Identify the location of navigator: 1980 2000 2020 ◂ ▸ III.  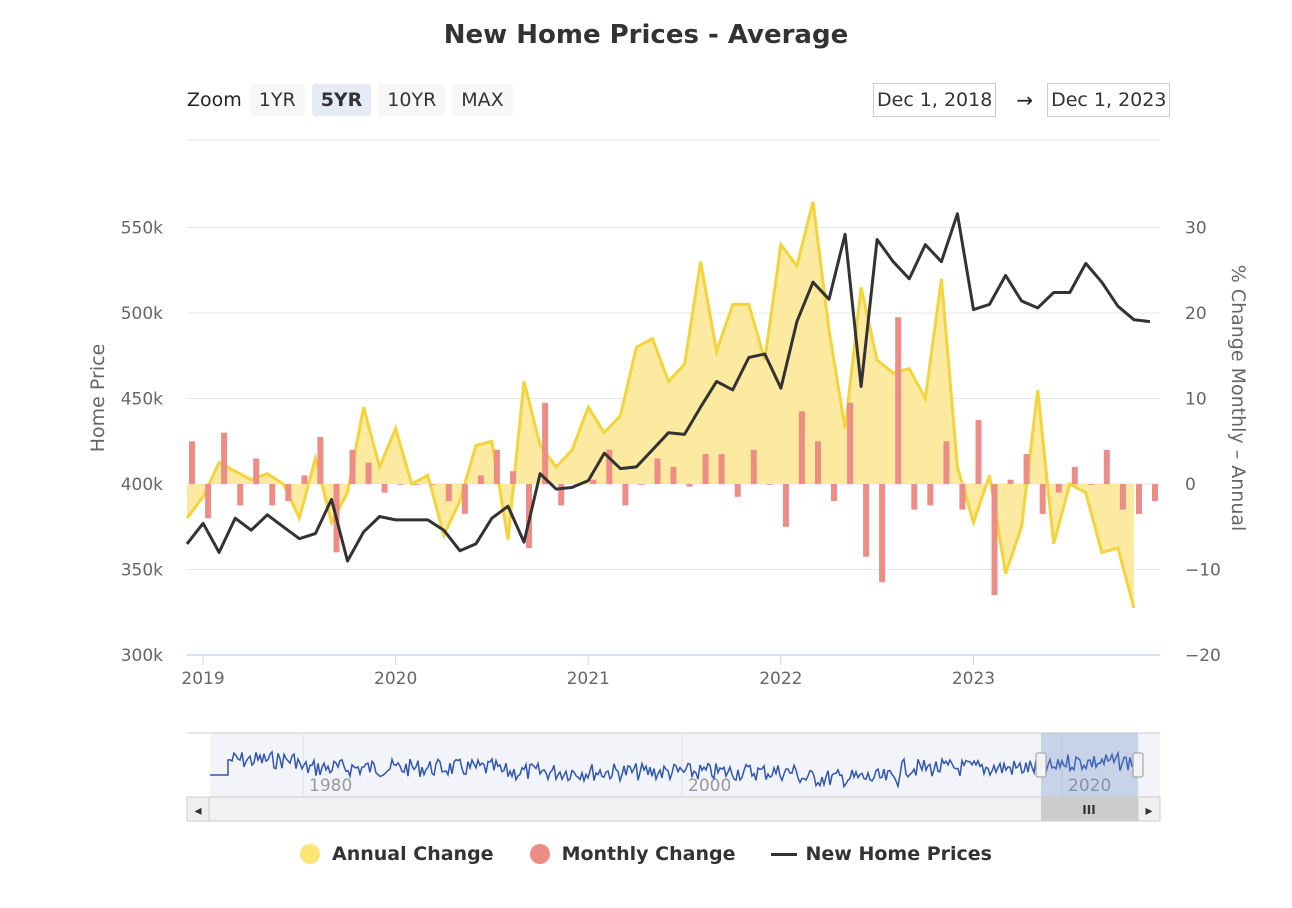
(673, 777).